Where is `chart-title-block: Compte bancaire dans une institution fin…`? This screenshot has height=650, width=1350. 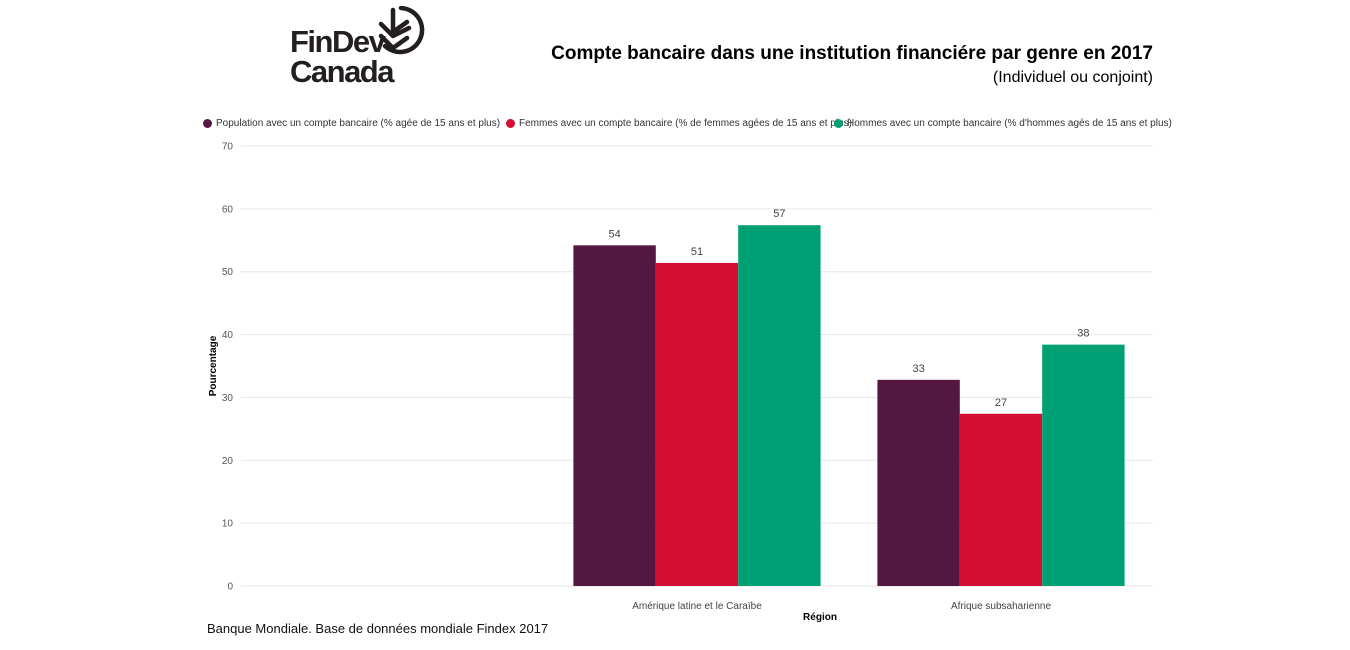 chart-title-block: Compte bancaire dans une institution fin… is located at coordinates (852, 66).